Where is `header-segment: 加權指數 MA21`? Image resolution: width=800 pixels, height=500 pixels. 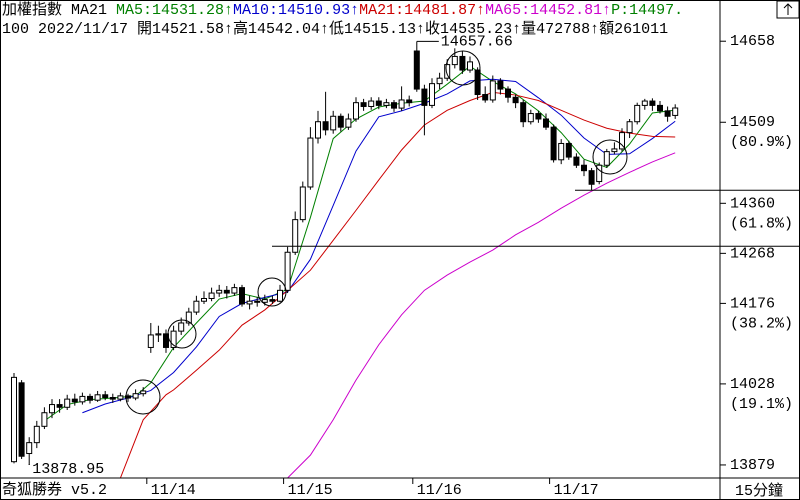
header-segment: 加權指數 MA21 is located at coordinates (59, 10).